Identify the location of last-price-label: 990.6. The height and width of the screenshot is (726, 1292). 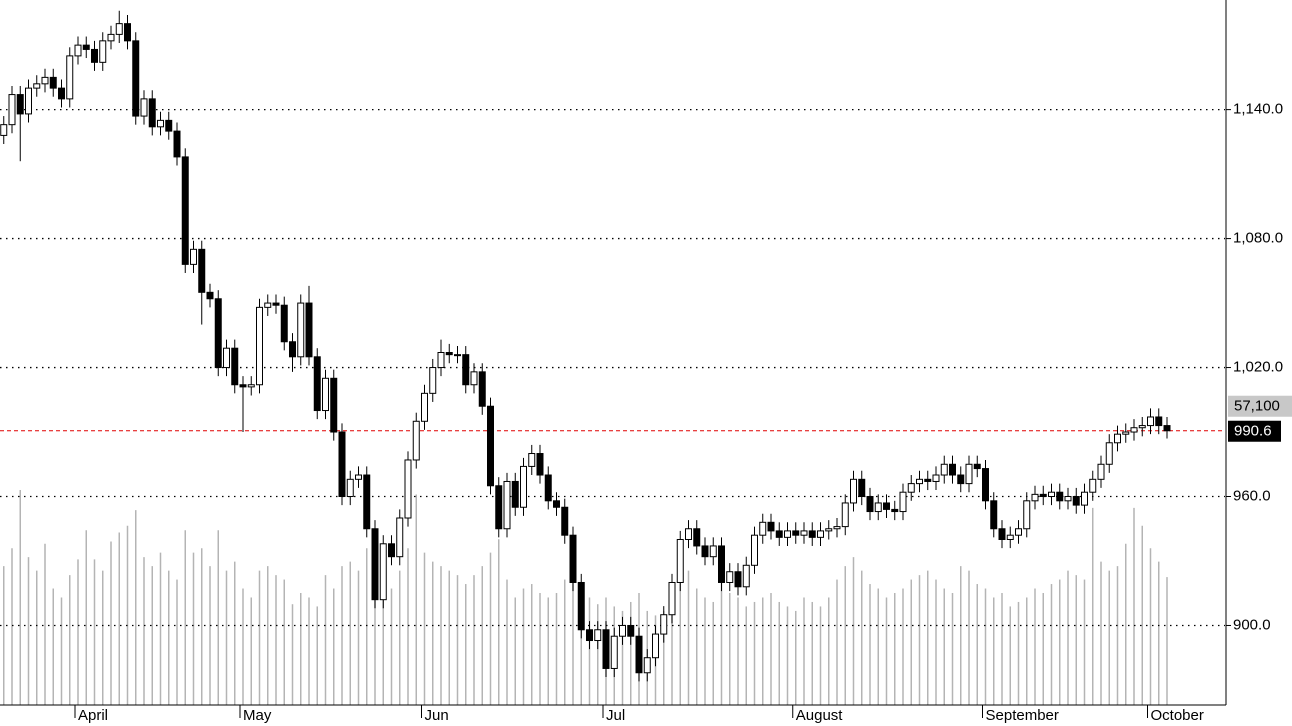
(1253, 431).